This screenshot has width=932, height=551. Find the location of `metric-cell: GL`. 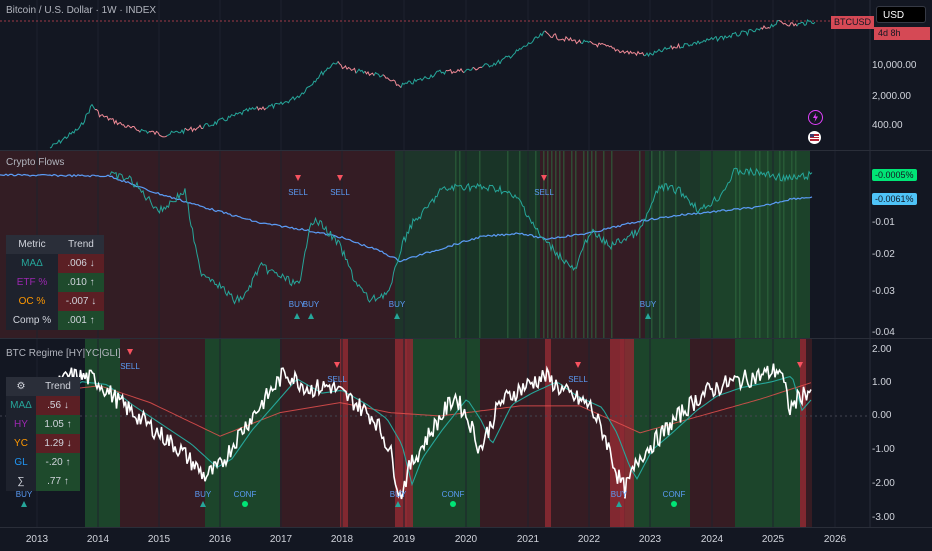

metric-cell: GL is located at coordinates (21, 462).